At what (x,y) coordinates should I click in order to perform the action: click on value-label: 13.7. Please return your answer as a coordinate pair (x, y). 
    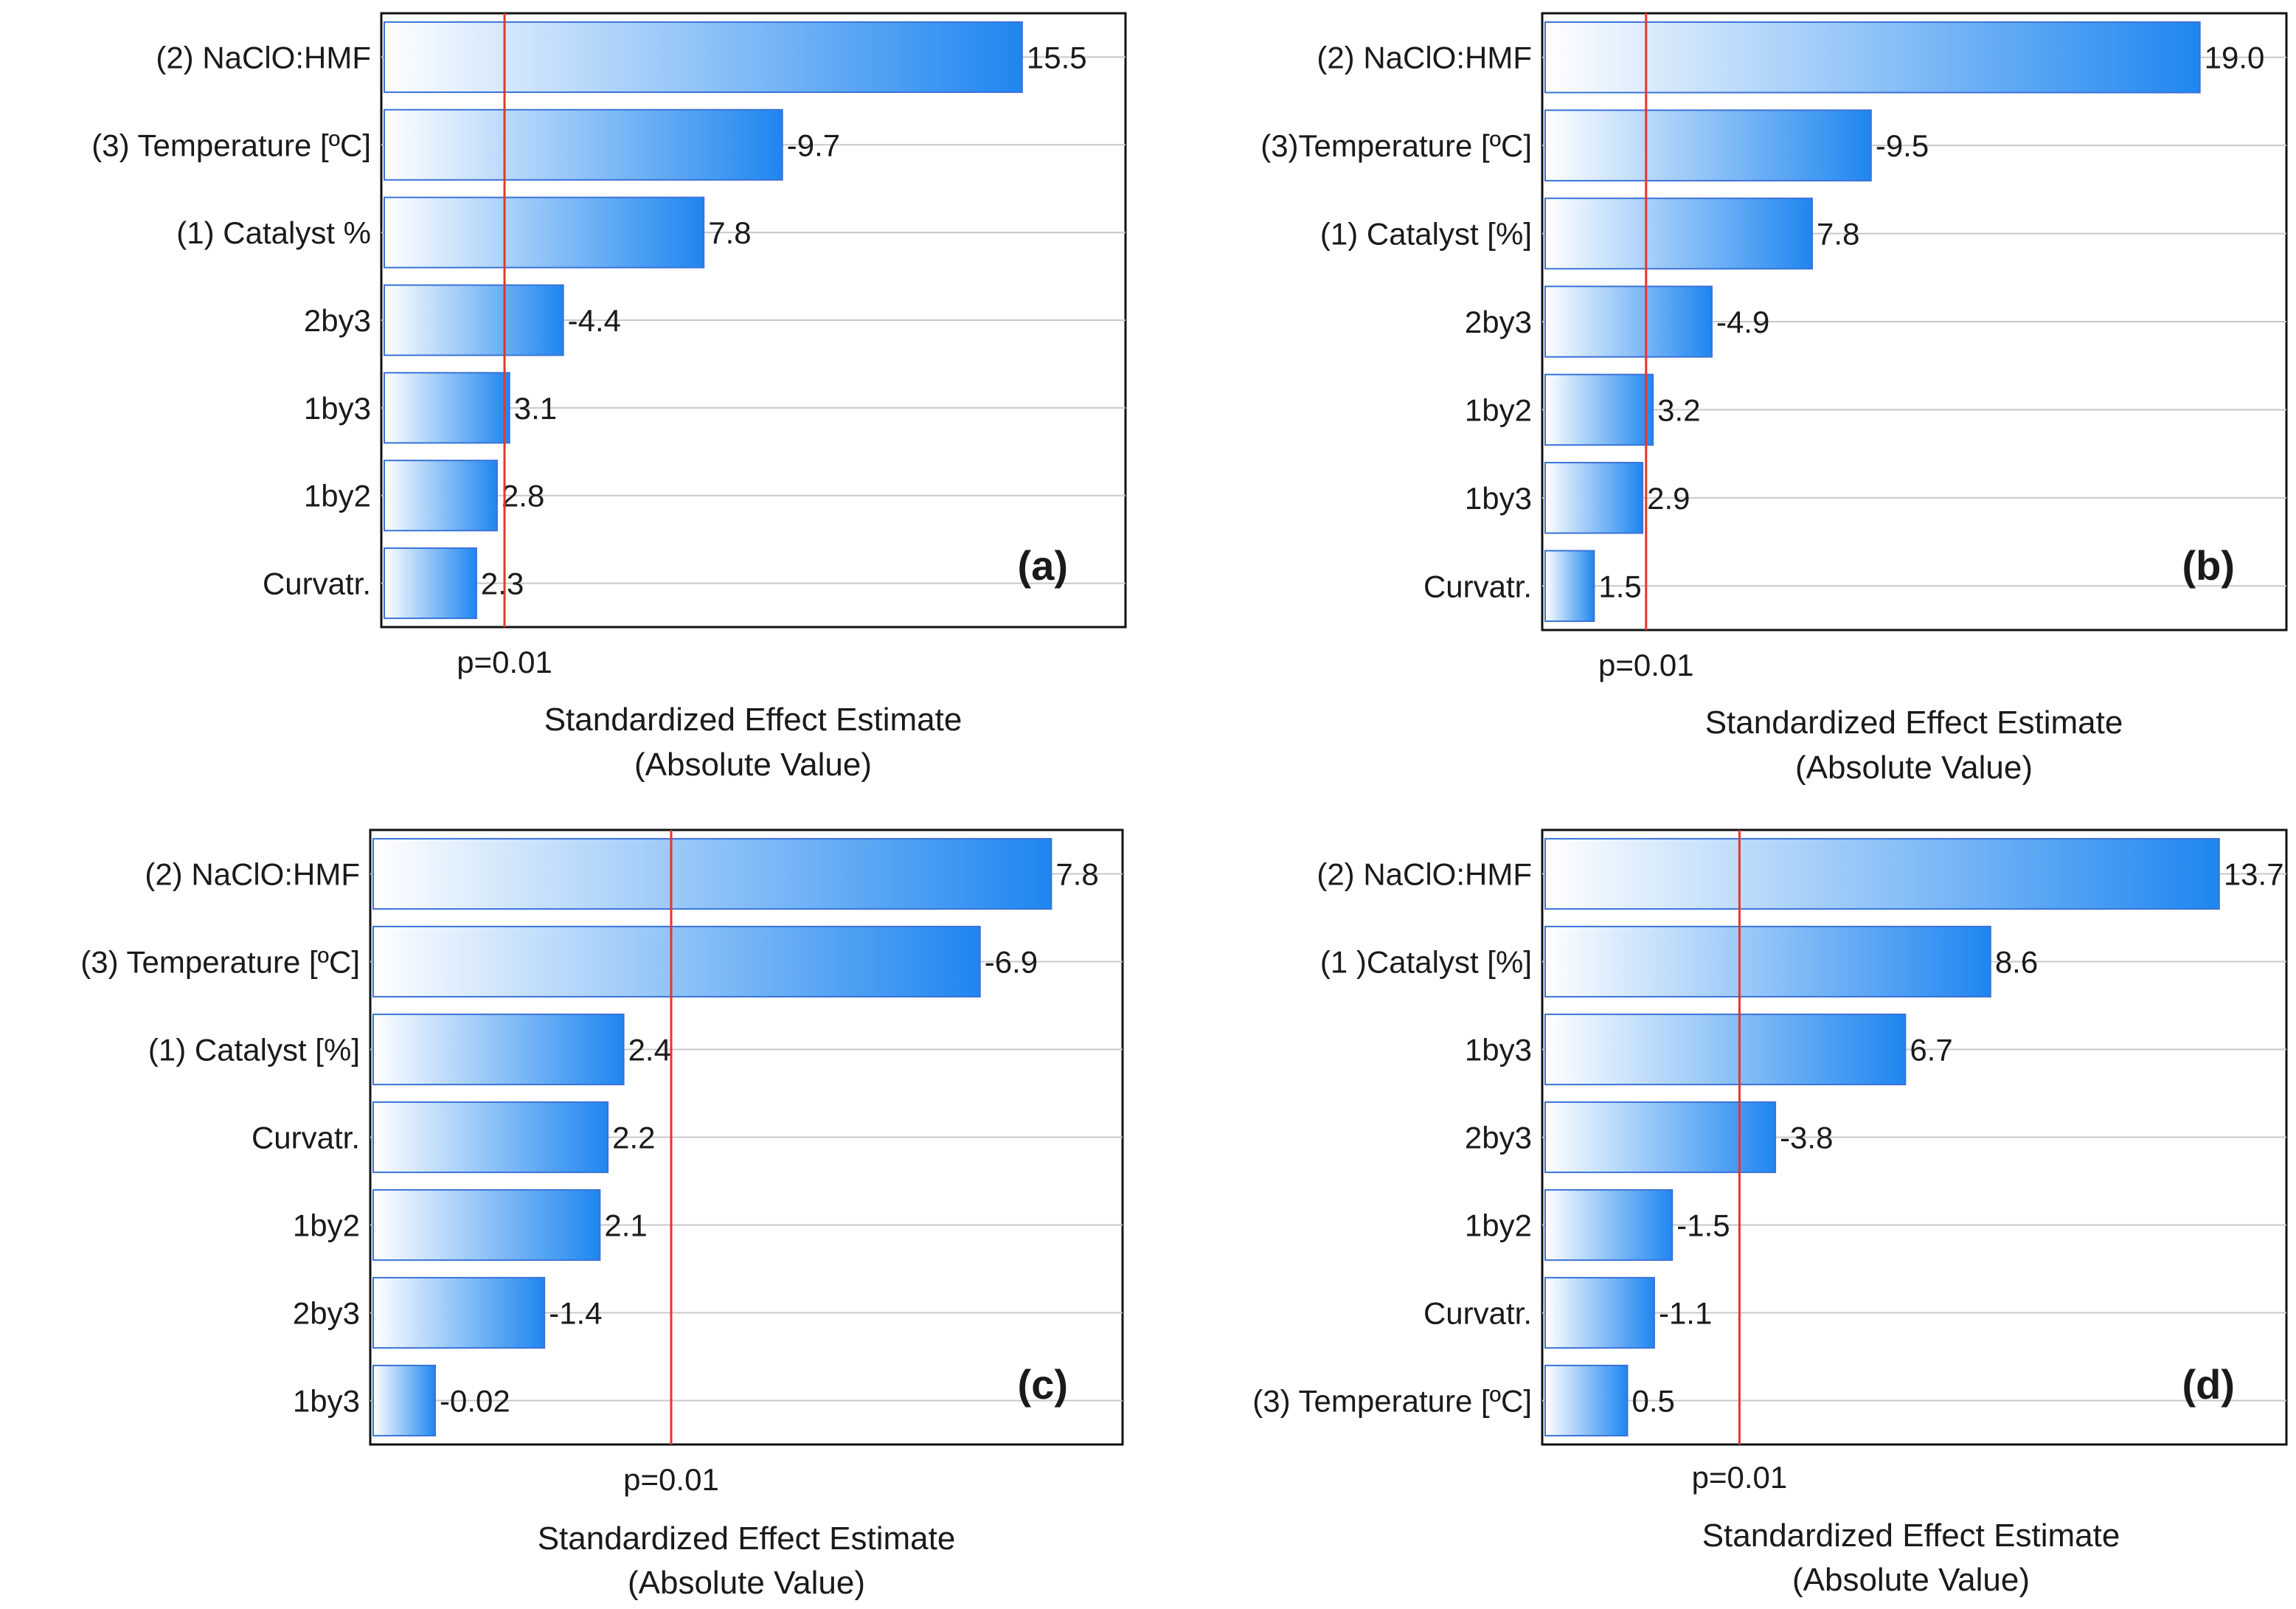
    Looking at the image, I should click on (2254, 874).